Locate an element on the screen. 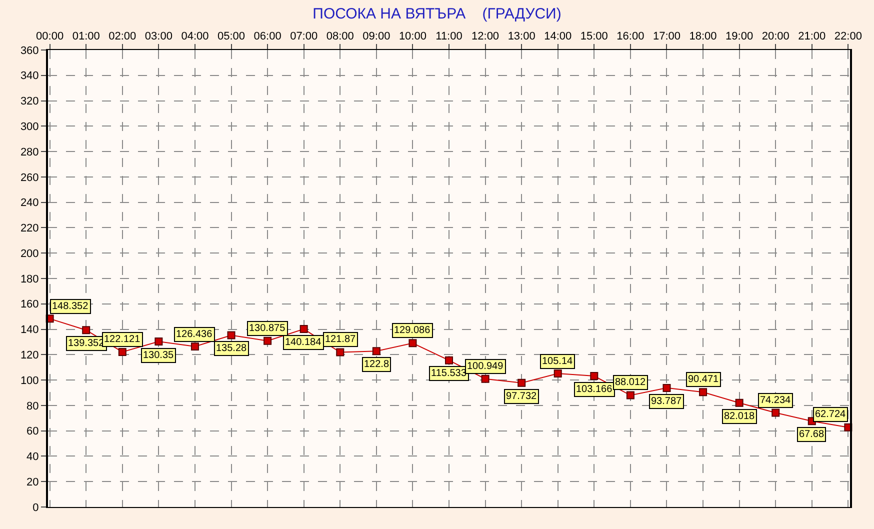  x-tick-label: 12:00 is located at coordinates (486, 36).